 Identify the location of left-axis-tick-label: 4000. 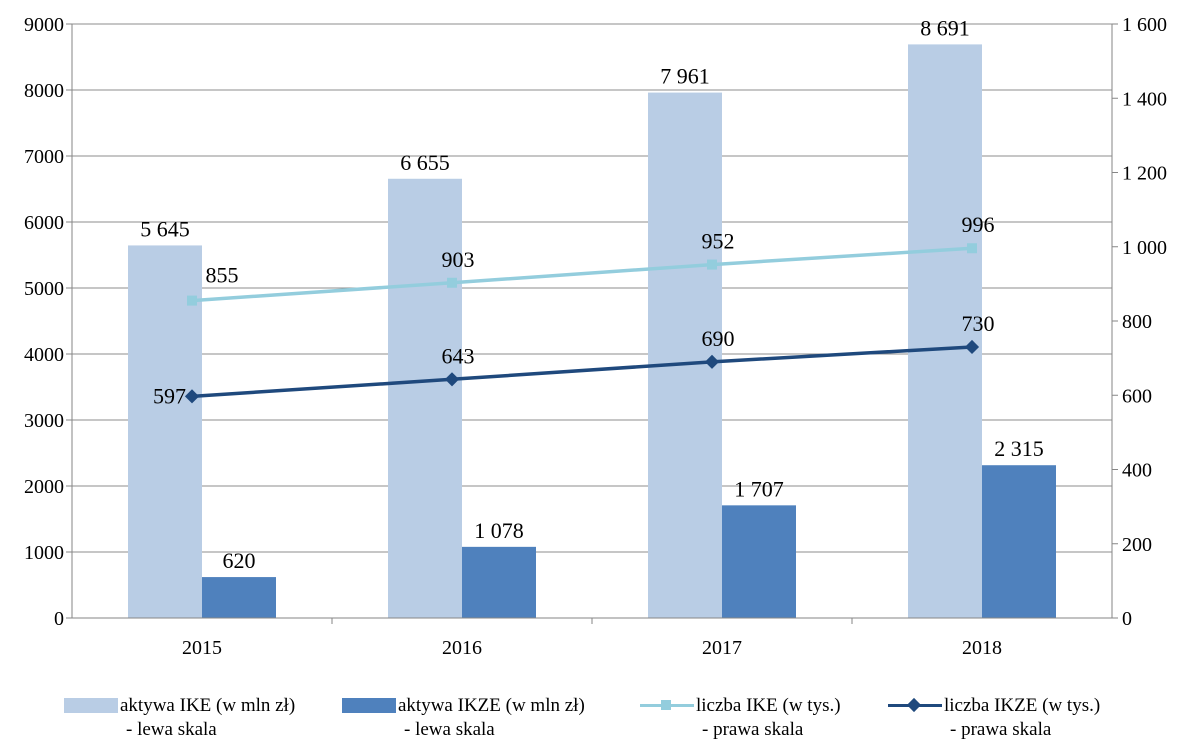
(44, 355).